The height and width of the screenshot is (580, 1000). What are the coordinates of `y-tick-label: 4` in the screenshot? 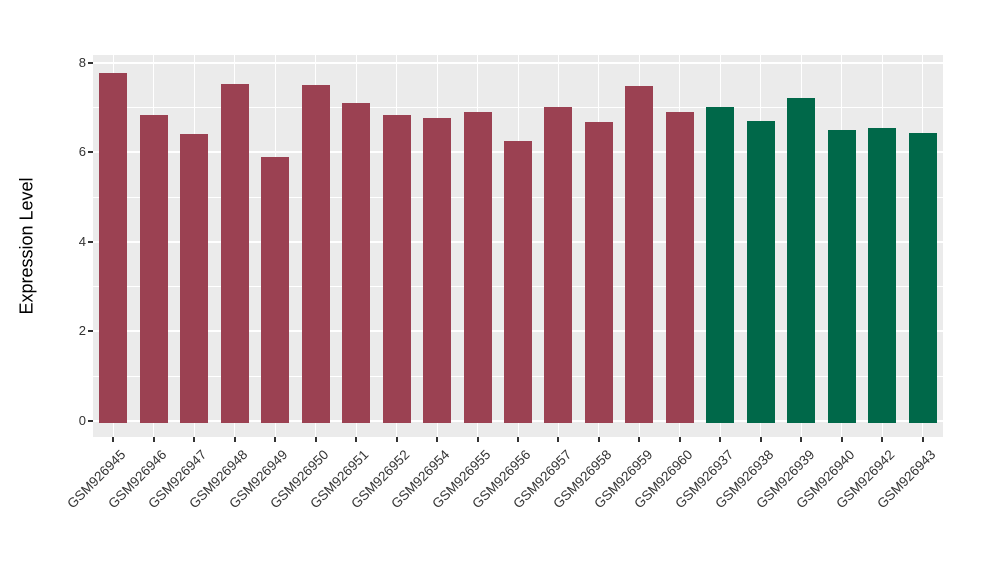 It's located at (82, 241).